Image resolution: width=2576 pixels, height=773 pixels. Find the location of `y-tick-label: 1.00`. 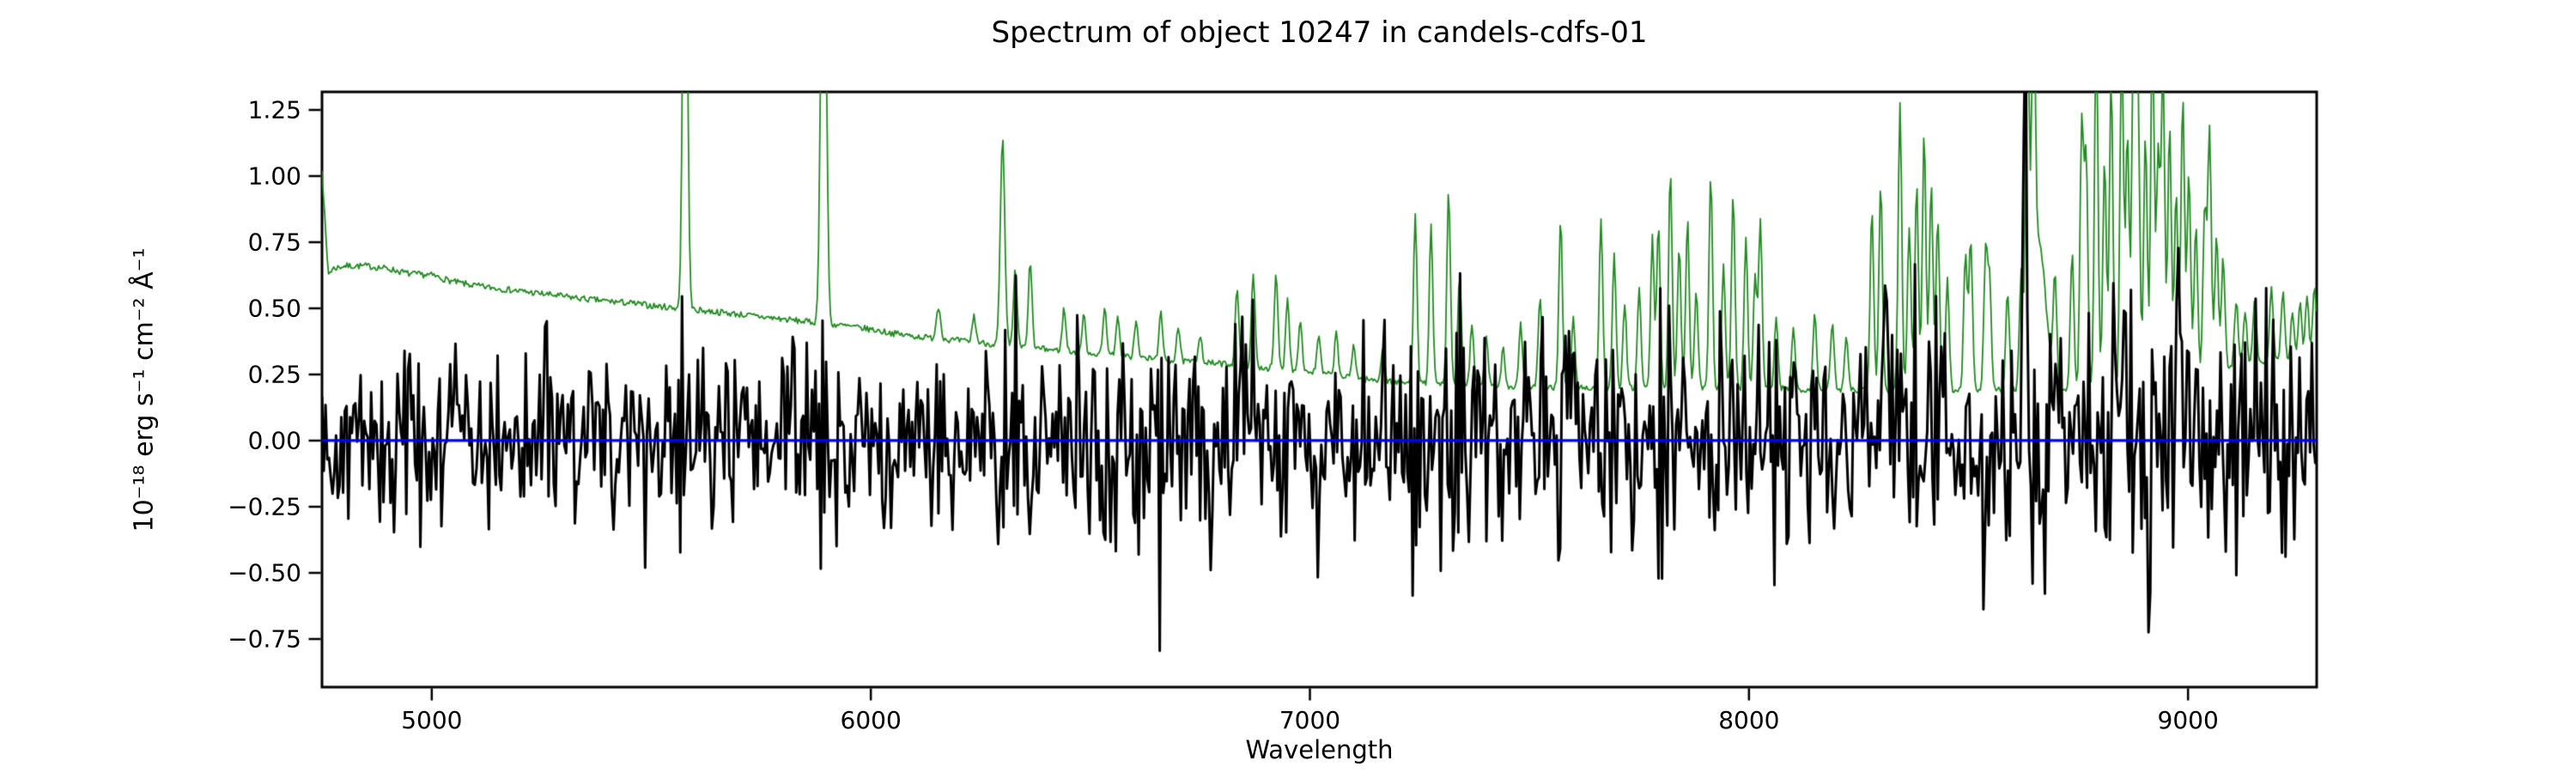

y-tick-label: 1.00 is located at coordinates (274, 176).